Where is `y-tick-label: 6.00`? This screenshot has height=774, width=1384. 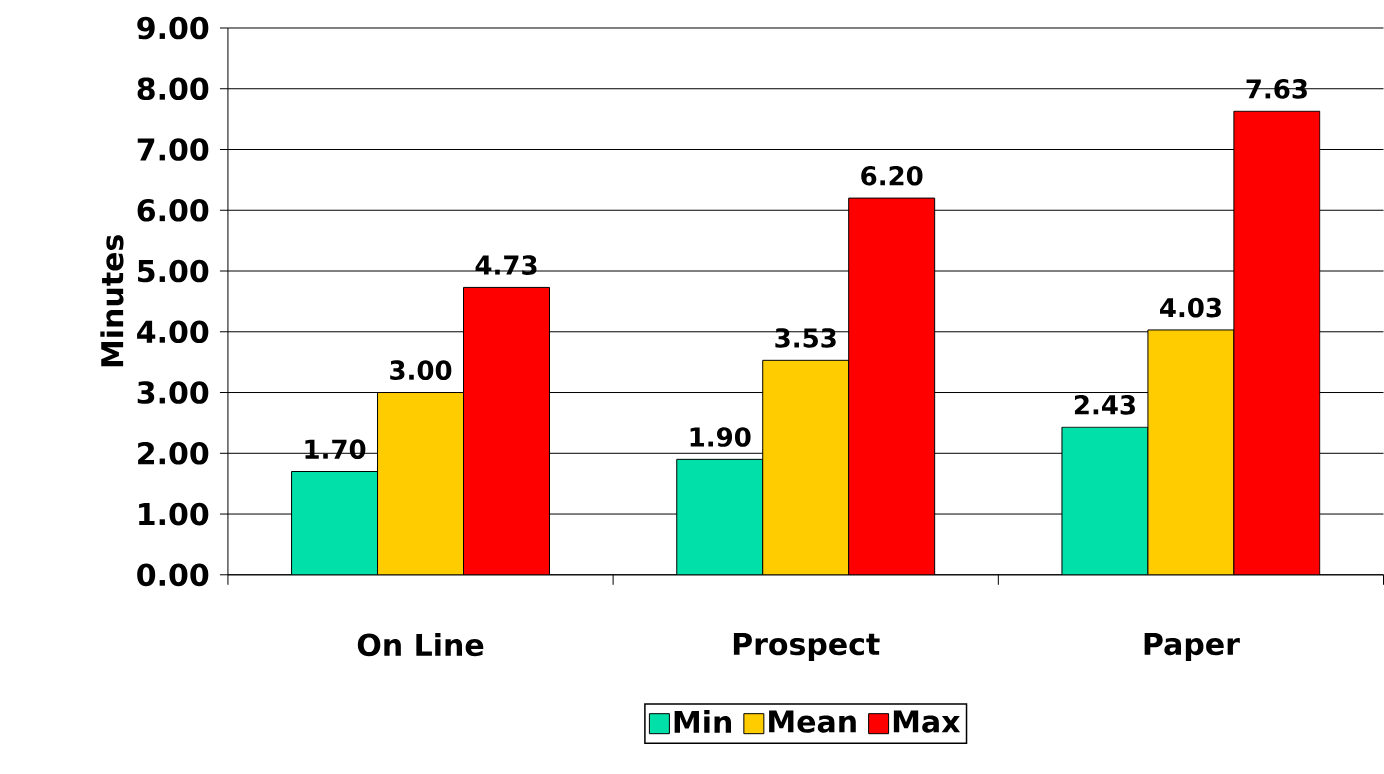
y-tick-label: 6.00 is located at coordinates (173, 210).